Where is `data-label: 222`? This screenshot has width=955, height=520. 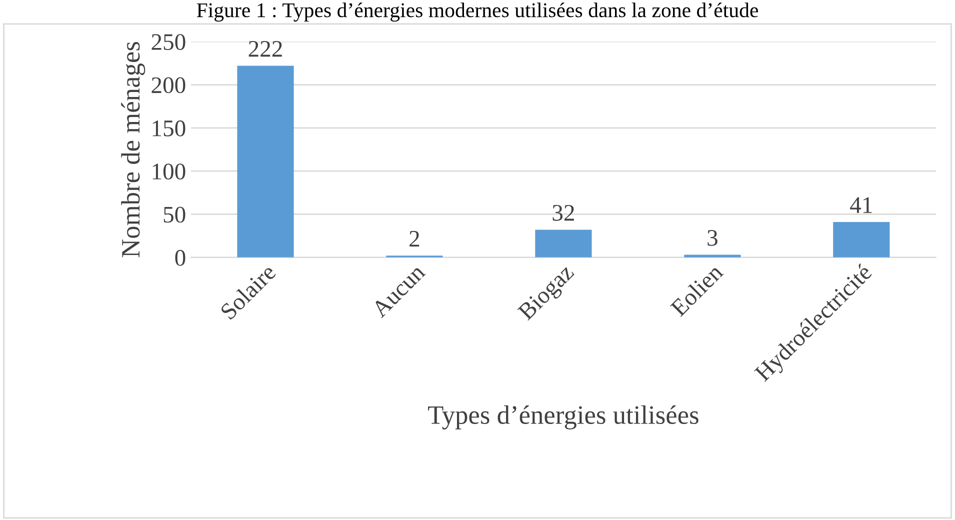
data-label: 222 is located at coordinates (265, 48).